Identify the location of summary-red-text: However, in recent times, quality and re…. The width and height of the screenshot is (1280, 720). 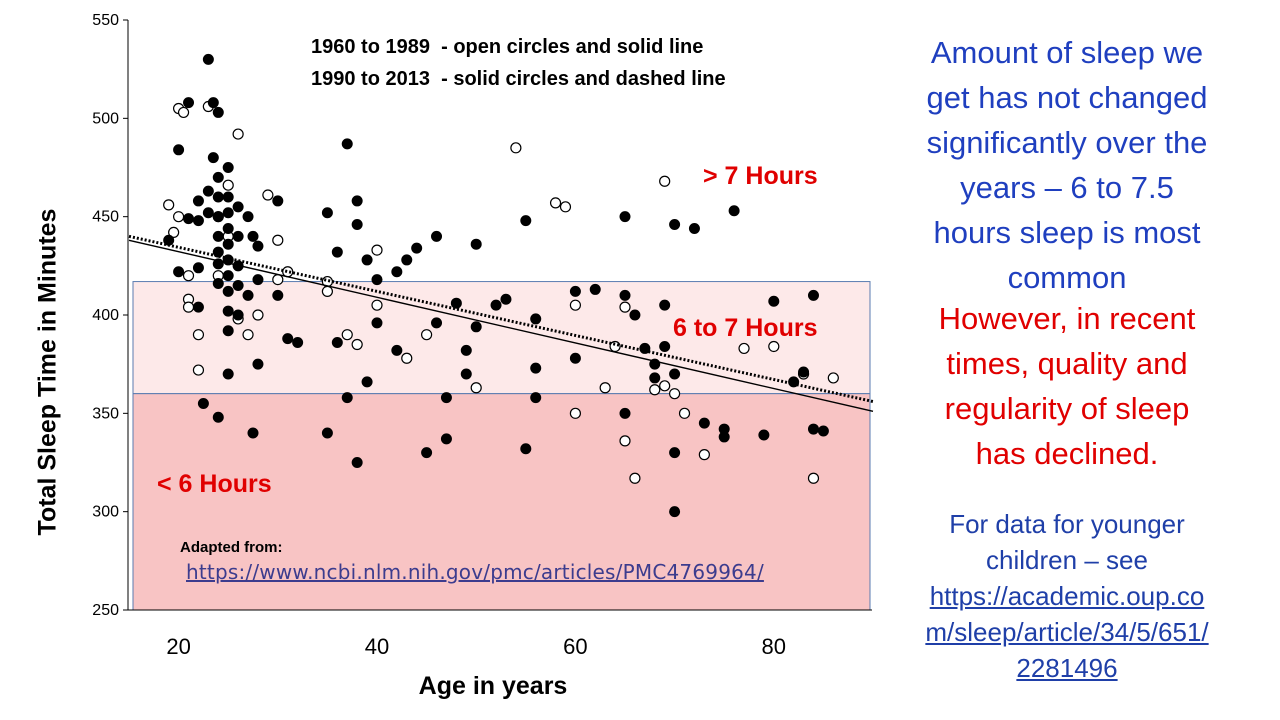
(1067, 386).